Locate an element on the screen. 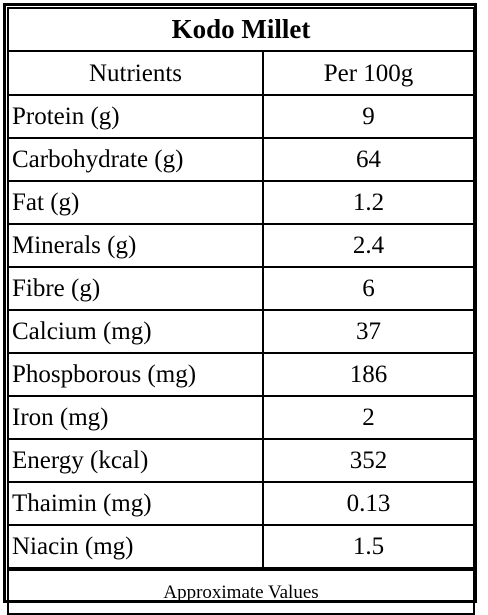 The width and height of the screenshot is (488, 615). nutrient-value: 2 is located at coordinates (368, 417).